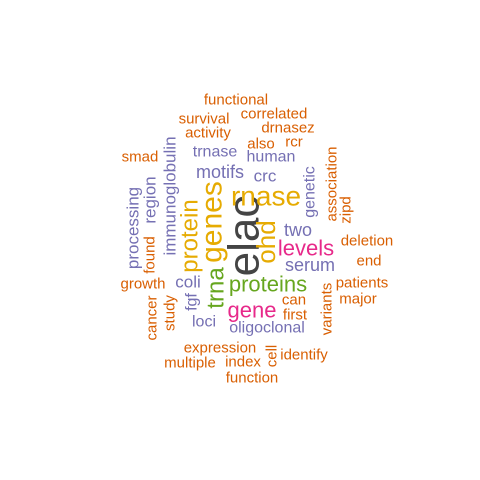  I want to click on word-gene: gene, so click(252, 310).